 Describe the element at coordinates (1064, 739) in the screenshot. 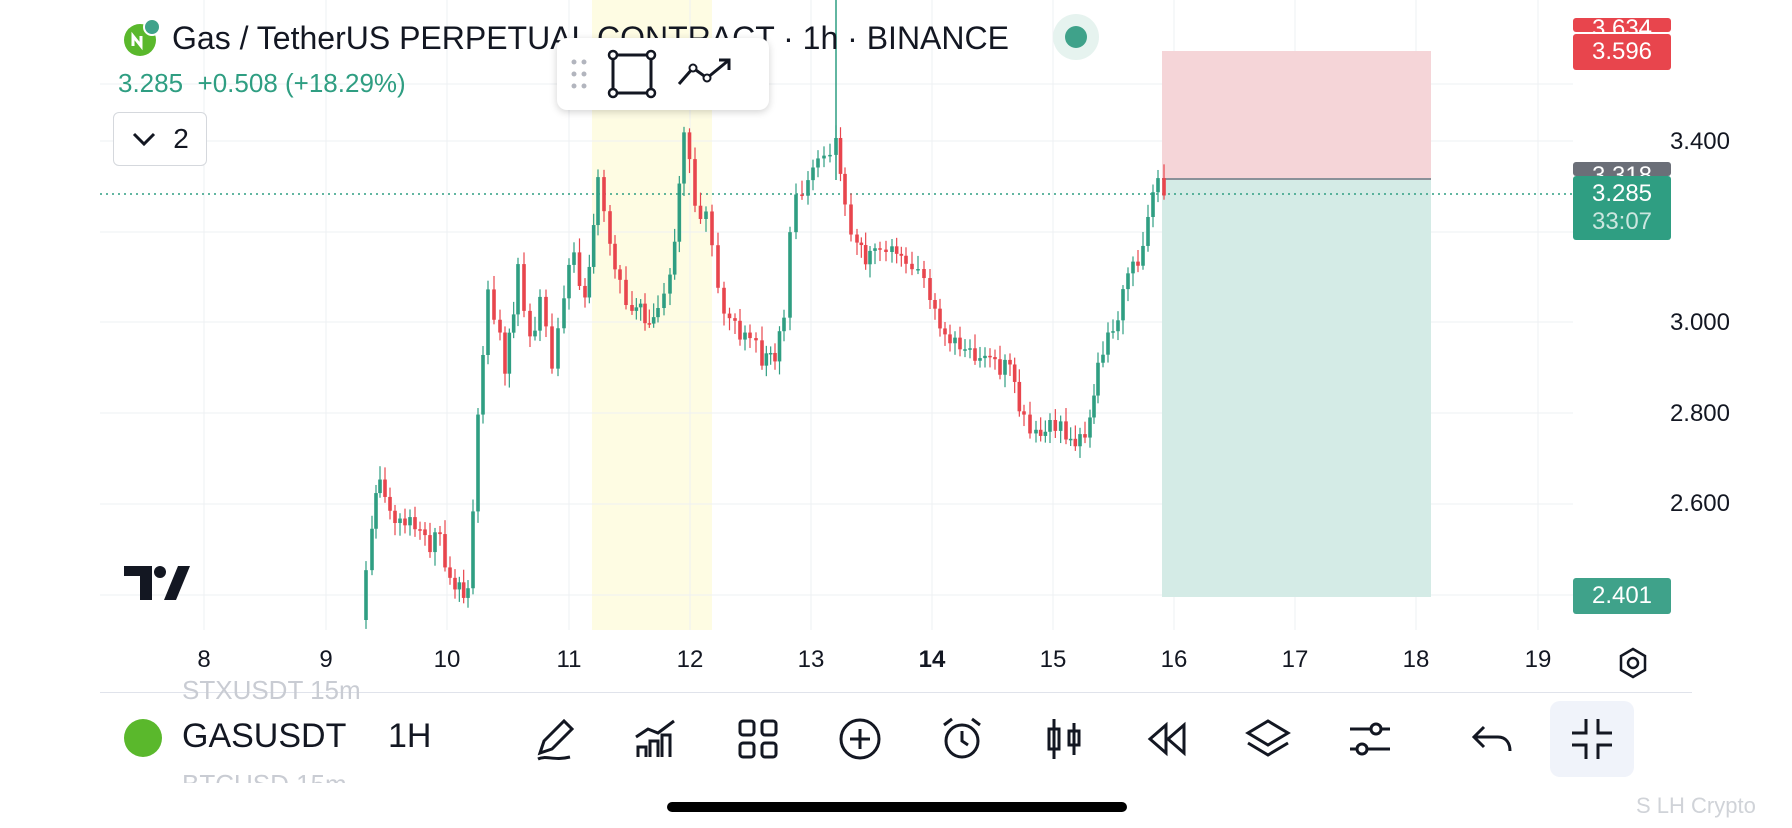

I see `candles-icon` at that location.